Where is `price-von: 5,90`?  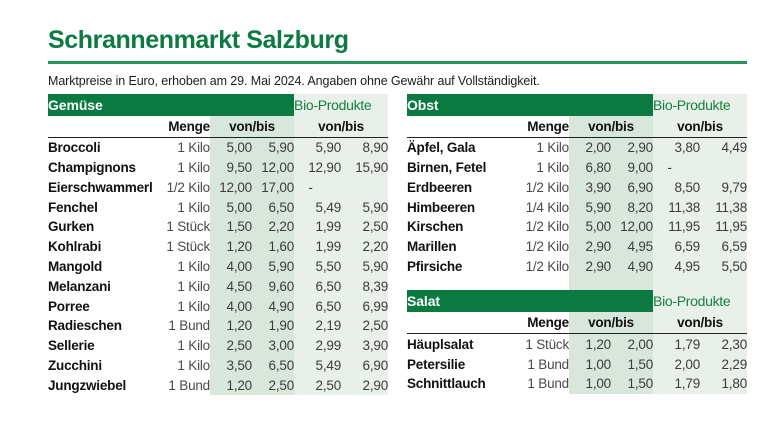 price-von: 5,90 is located at coordinates (590, 207).